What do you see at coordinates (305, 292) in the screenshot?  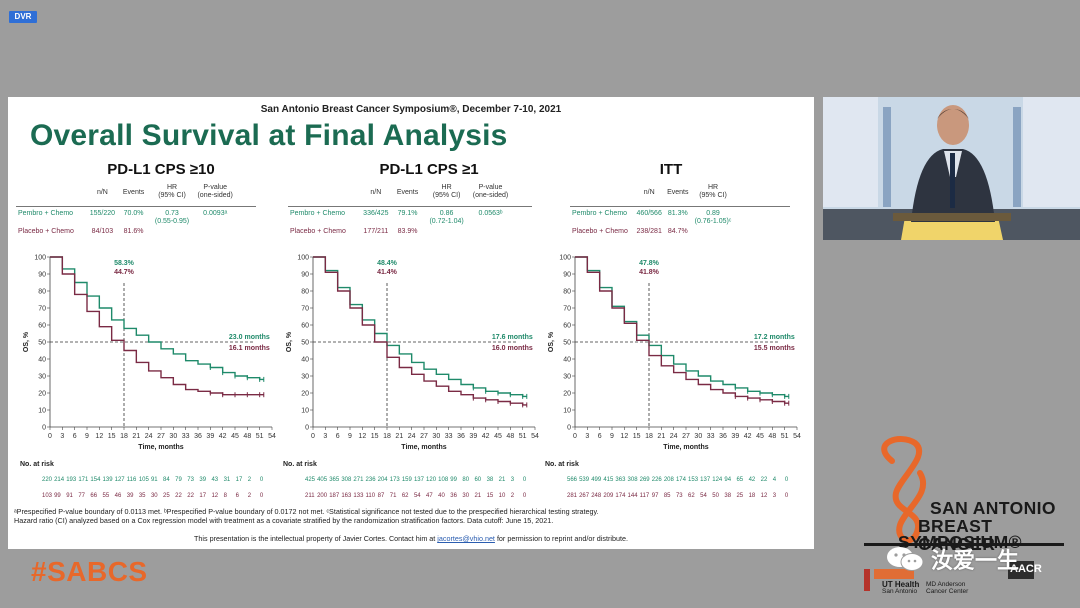 I see `y-tick-label: 80` at bounding box center [305, 292].